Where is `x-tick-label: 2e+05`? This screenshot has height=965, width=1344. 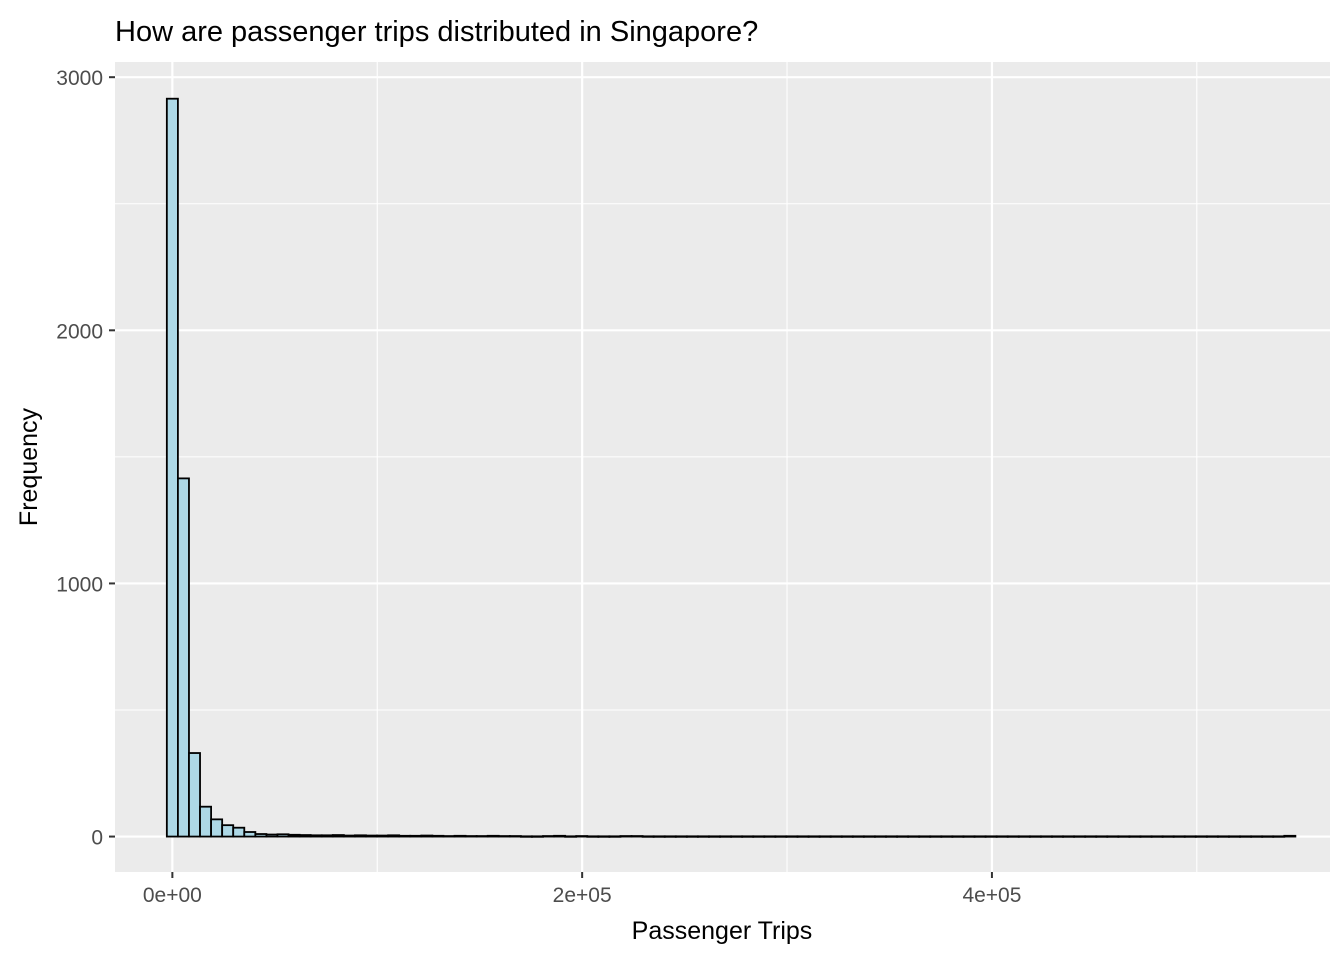 x-tick-label: 2e+05 is located at coordinates (582, 895).